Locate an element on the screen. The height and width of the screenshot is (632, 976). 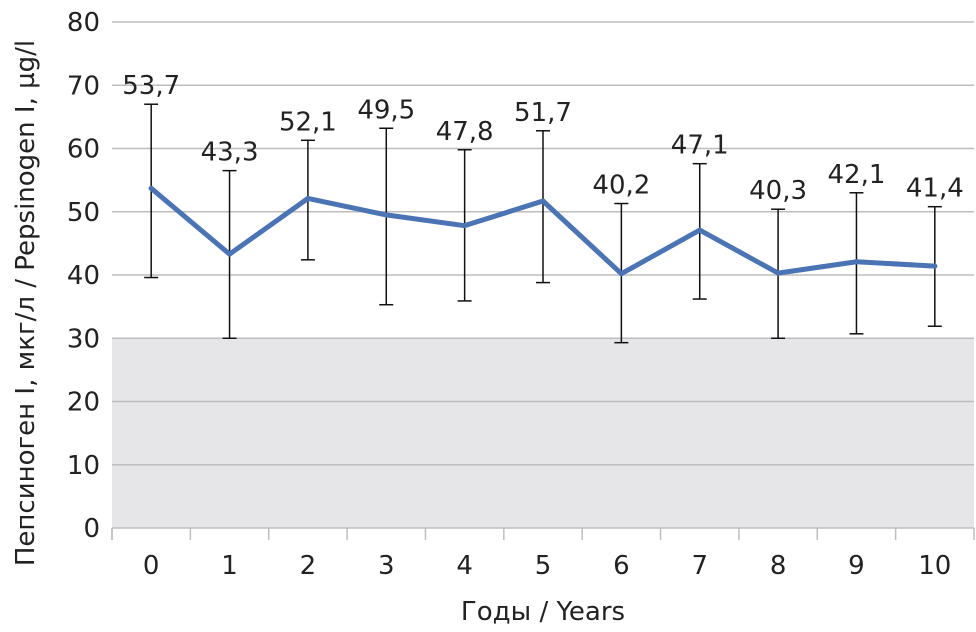
series-line is located at coordinates (543, 231).